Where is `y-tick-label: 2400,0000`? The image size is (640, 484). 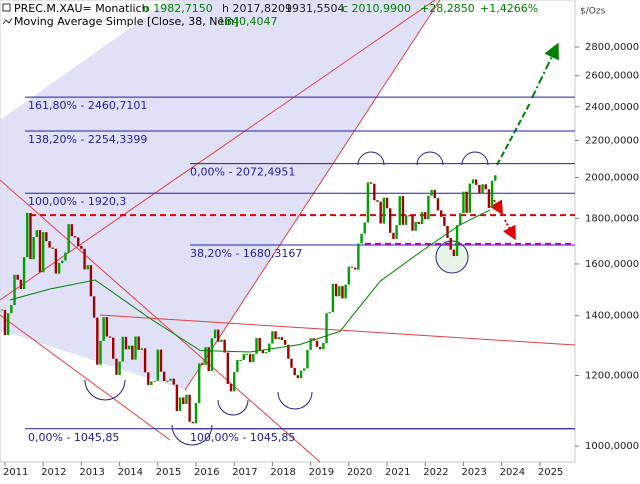
y-tick-label: 2400,0000 is located at coordinates (612, 107).